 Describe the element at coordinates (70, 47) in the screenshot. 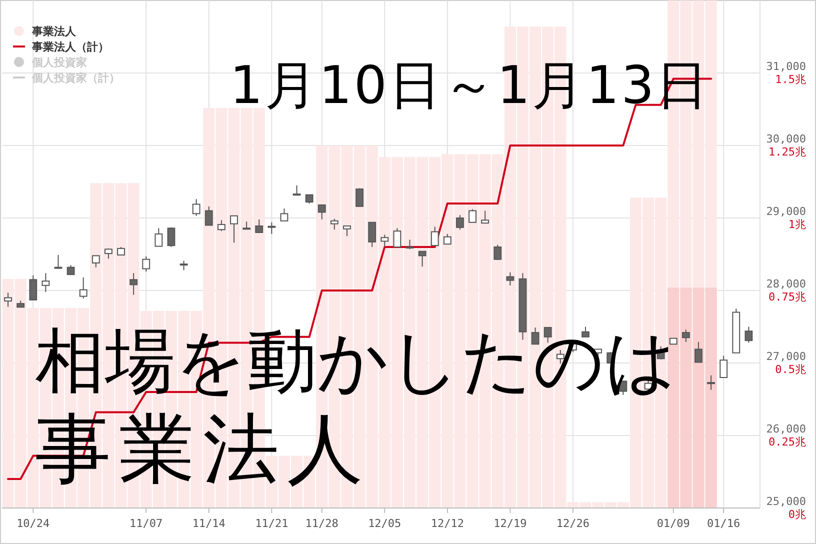

I see `legend-label: 事業法人（計）` at that location.